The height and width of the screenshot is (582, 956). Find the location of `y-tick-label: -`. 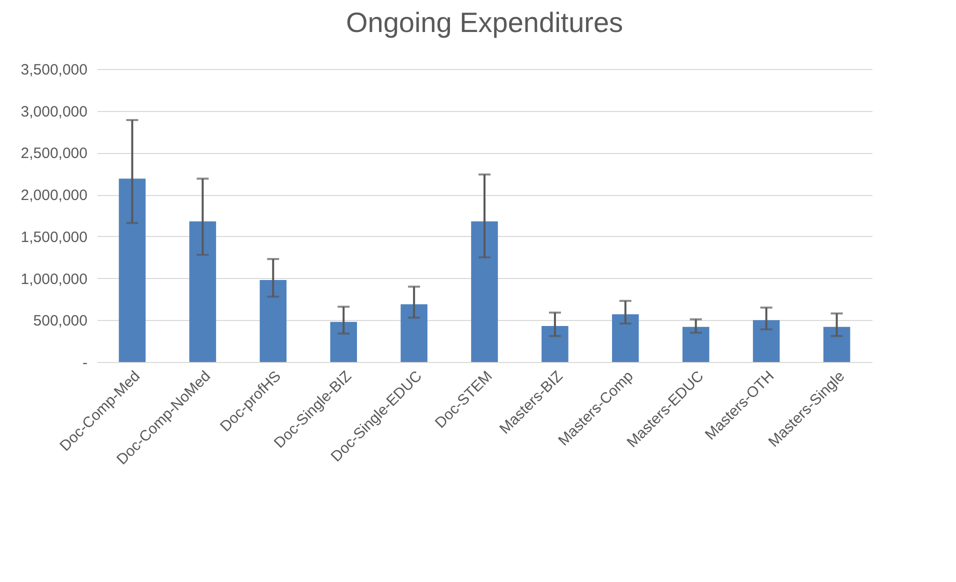

y-tick-label: - is located at coordinates (85, 363).